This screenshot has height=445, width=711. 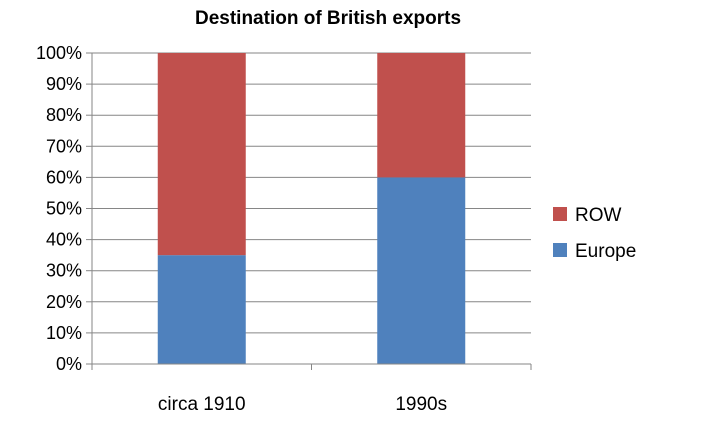 What do you see at coordinates (64, 271) in the screenshot?
I see `y-tick-label: 30%` at bounding box center [64, 271].